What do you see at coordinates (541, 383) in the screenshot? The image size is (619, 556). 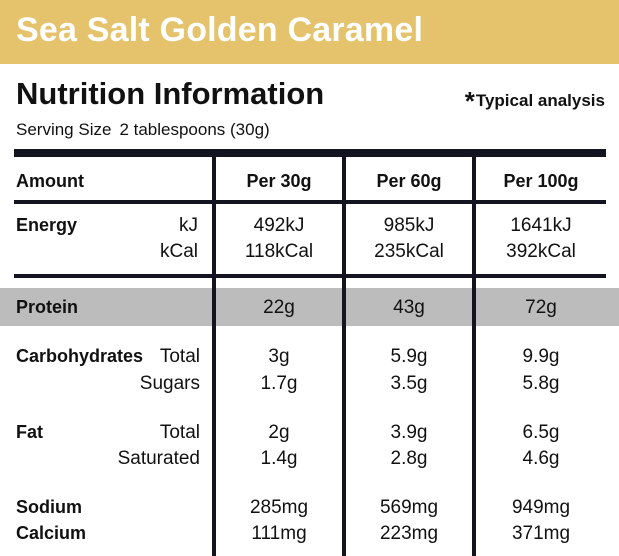 I see `sugars-100g: 5.8g` at bounding box center [541, 383].